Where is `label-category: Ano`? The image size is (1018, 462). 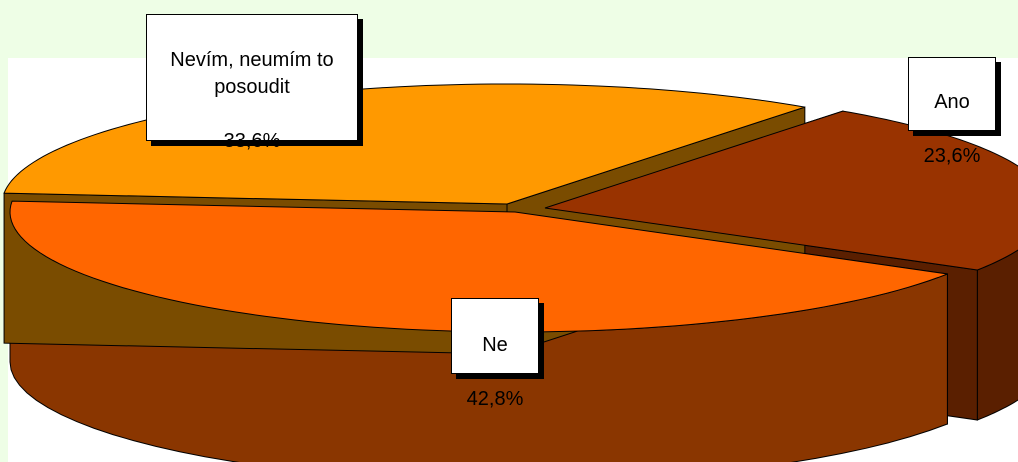 label-category: Ano is located at coordinates (952, 102).